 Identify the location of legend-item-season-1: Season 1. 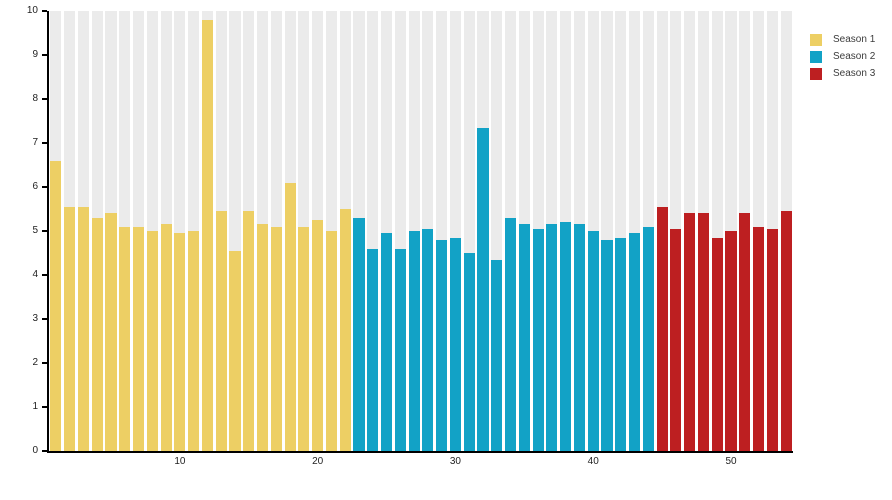
(842, 39).